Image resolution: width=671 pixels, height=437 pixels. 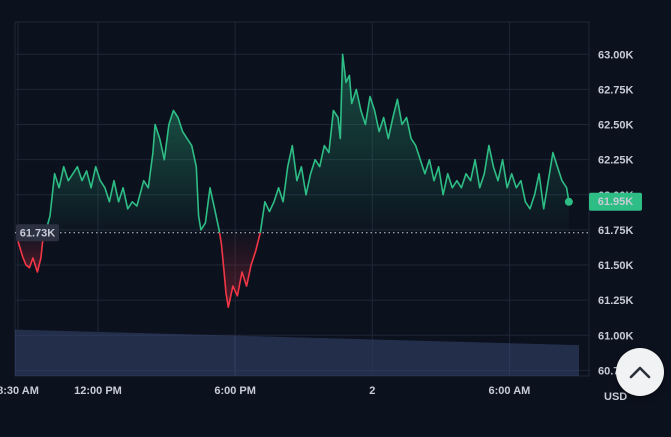 What do you see at coordinates (616, 397) in the screenshot?
I see `currency-label: USD` at bounding box center [616, 397].